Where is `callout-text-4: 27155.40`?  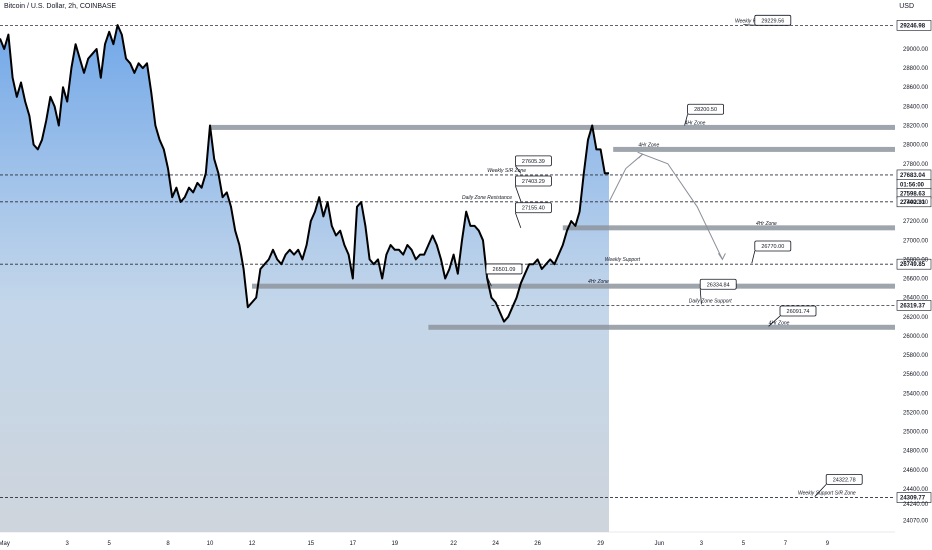 callout-text-4: 27155.40 is located at coordinates (533, 209).